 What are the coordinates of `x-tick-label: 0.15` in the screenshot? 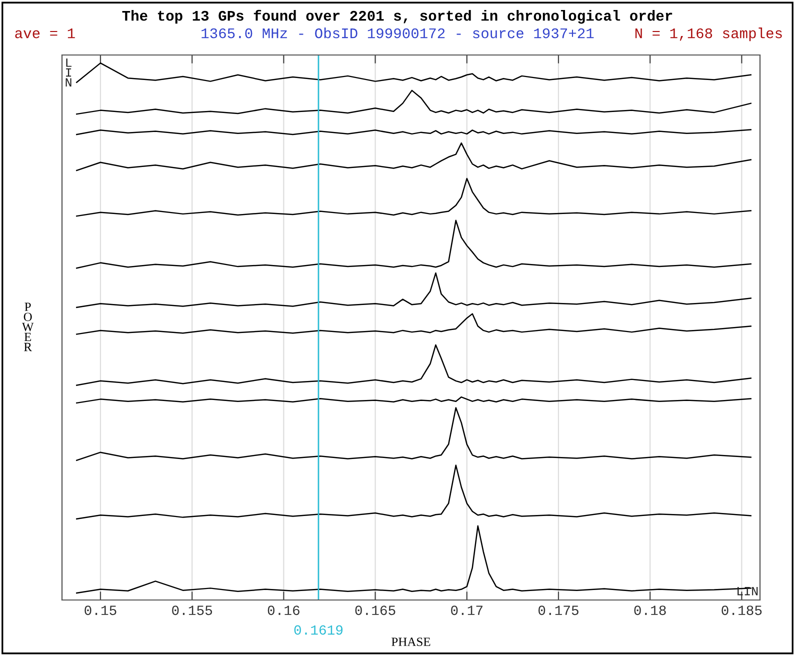 It's located at (100, 611).